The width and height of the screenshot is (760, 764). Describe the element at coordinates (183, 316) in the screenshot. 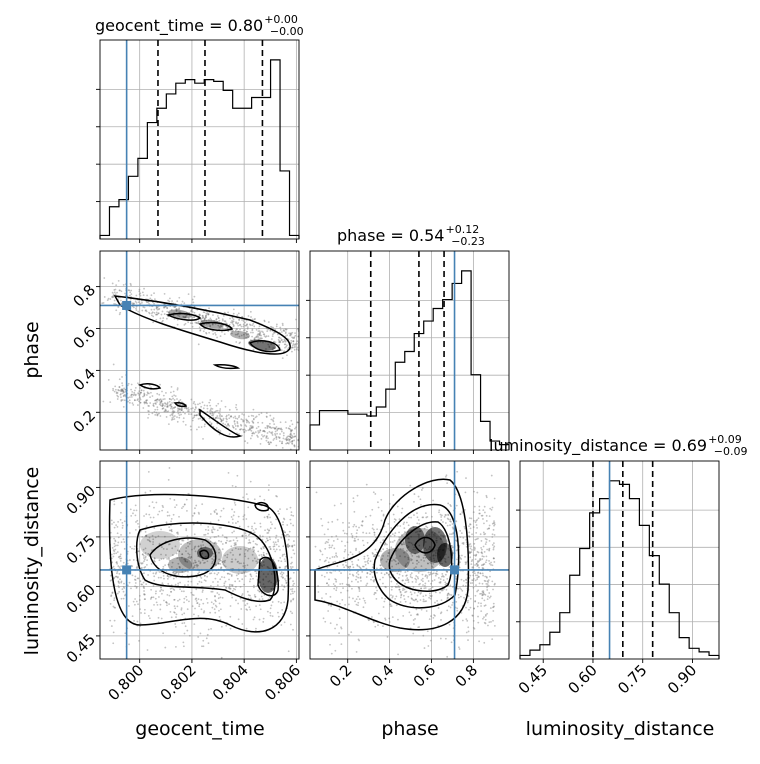

I see `contour-line` at that location.